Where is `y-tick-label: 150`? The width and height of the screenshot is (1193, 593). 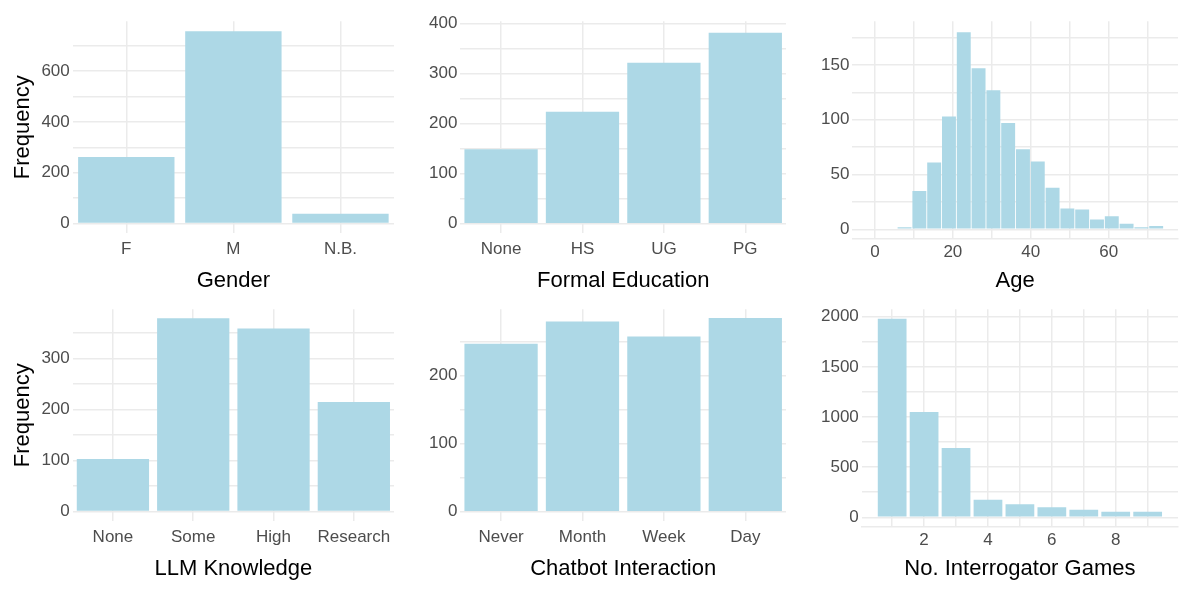 y-tick-label: 150 is located at coordinates (835, 64).